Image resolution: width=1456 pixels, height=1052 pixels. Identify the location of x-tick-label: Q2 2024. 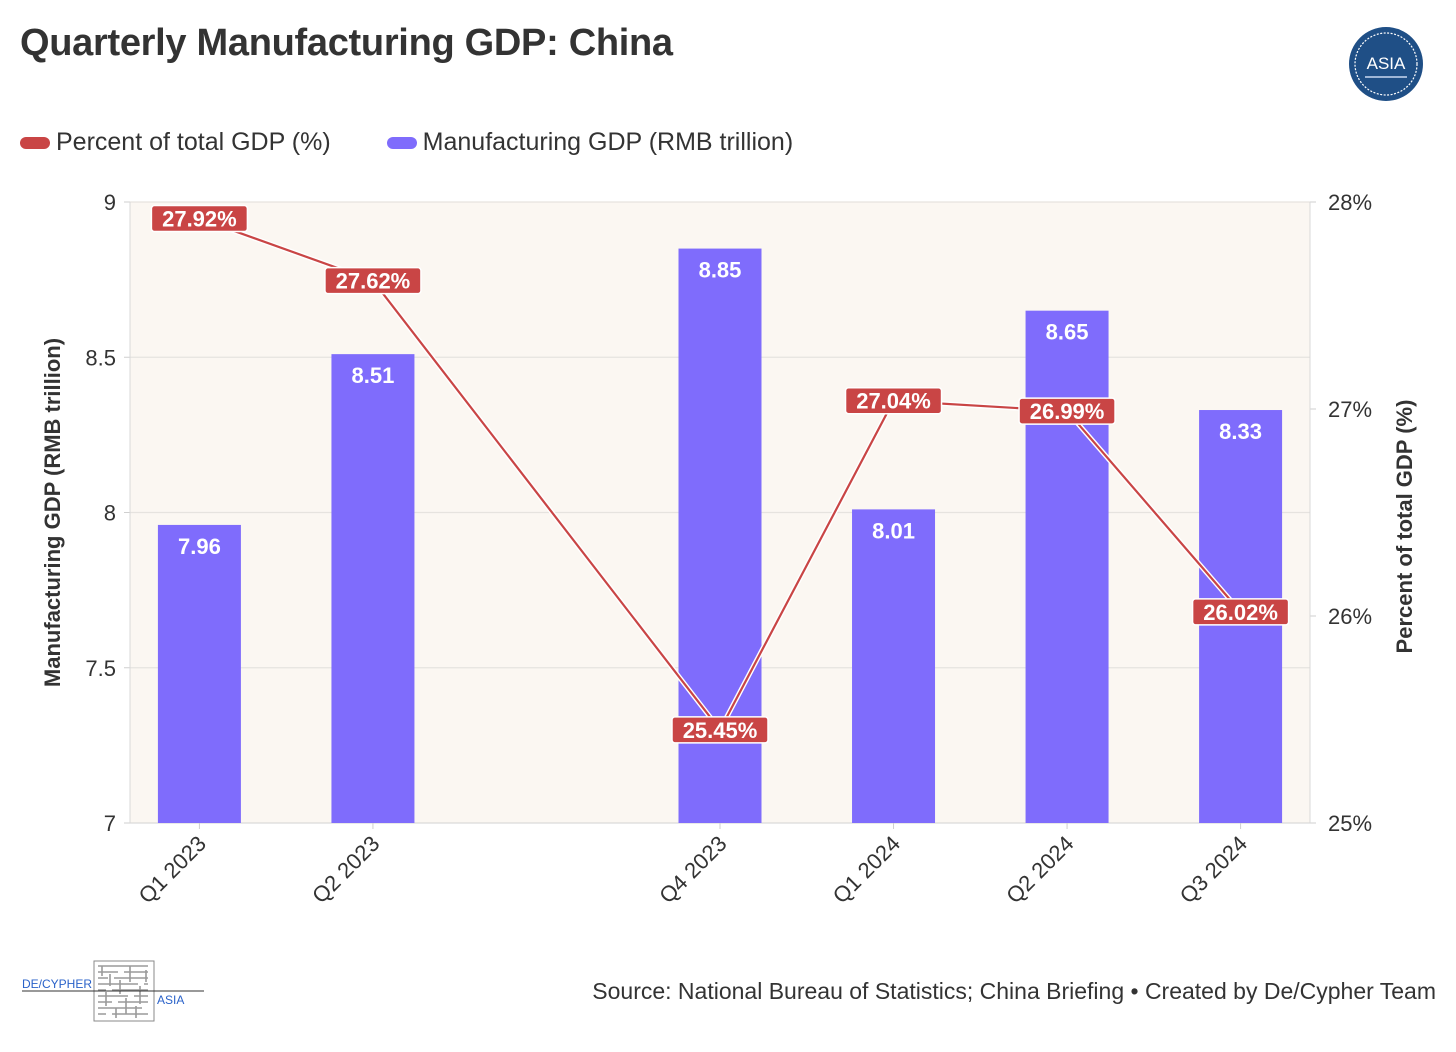
(1039, 869).